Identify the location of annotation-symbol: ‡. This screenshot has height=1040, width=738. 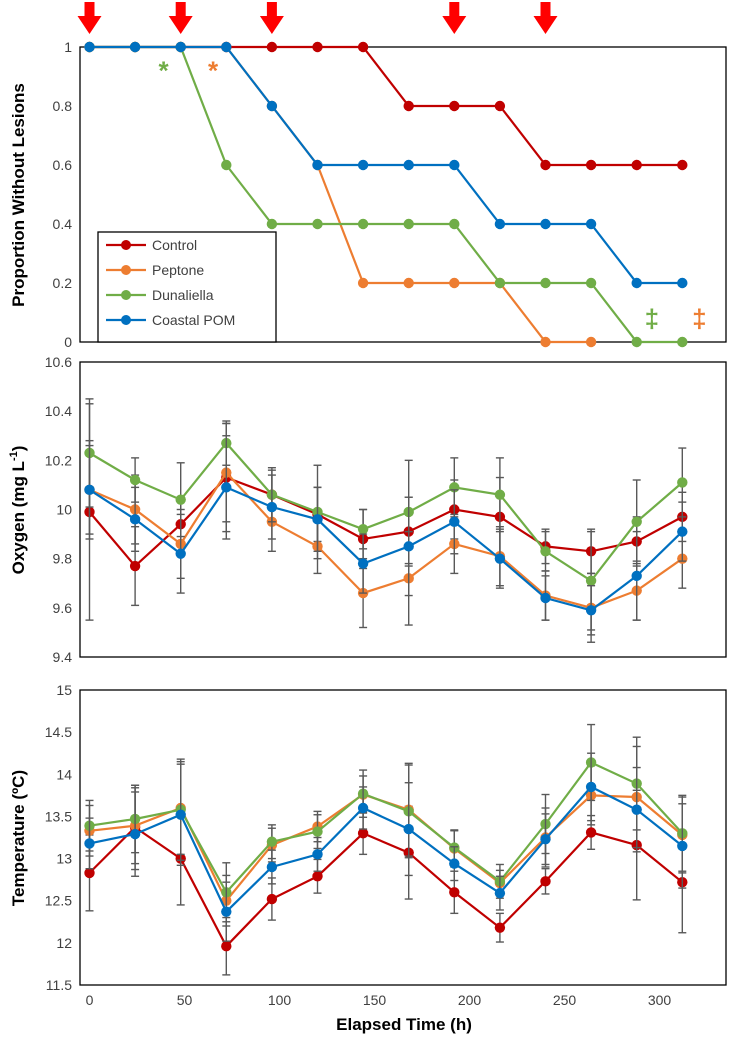
(699, 318).